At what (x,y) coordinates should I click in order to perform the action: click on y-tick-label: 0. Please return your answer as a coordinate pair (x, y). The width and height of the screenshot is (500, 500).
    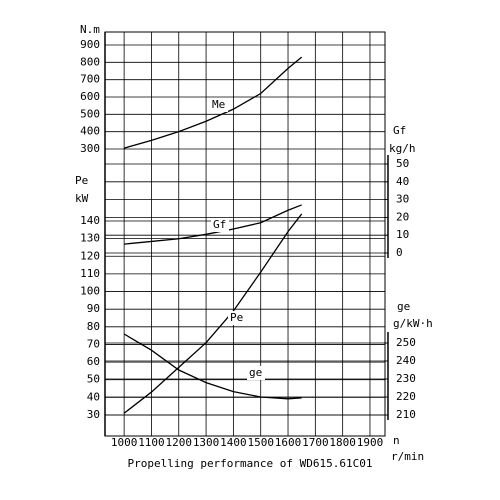
    Looking at the image, I should click on (399, 252).